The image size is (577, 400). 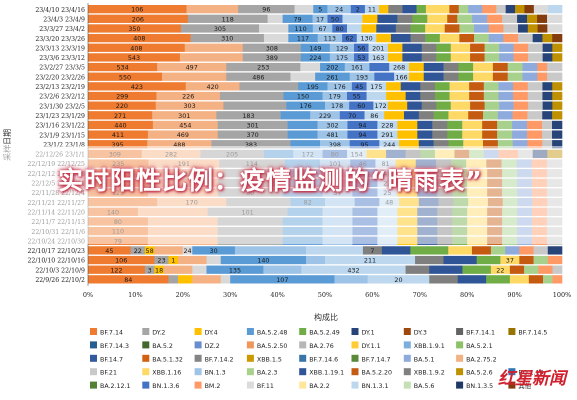 What do you see at coordinates (332, 77) in the screenshot?
I see `bar-value-label: 261` at bounding box center [332, 77].